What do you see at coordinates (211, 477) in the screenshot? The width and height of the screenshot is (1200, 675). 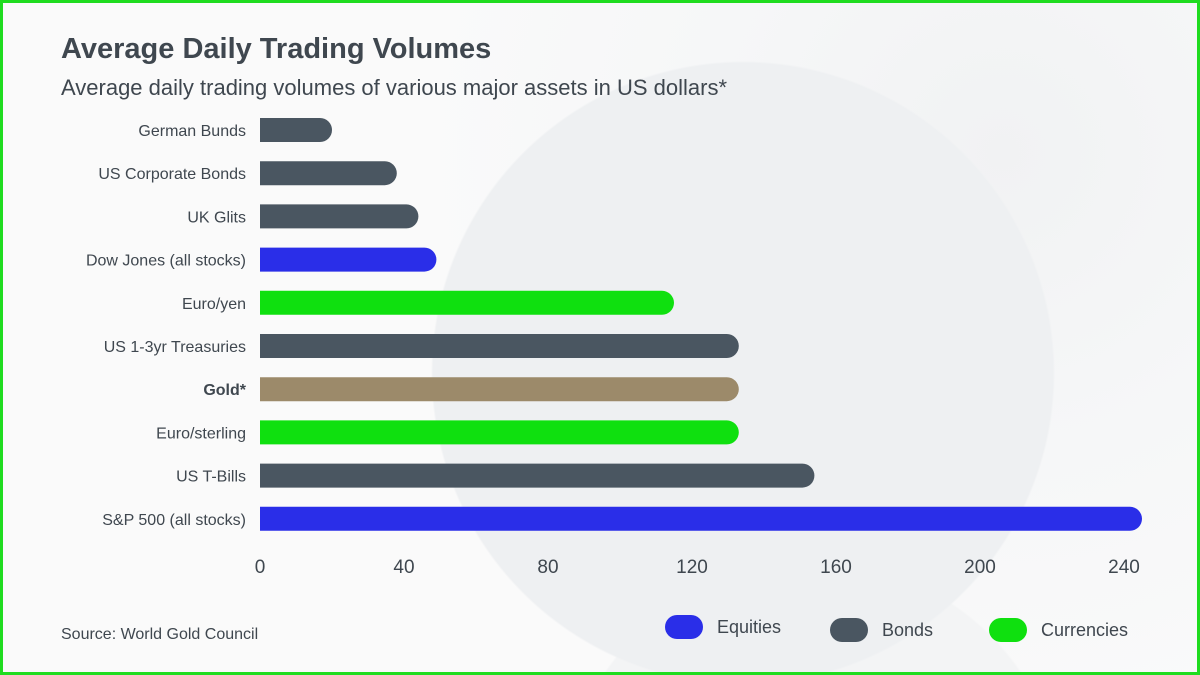 I see `category-label: US T-Bills` at bounding box center [211, 477].